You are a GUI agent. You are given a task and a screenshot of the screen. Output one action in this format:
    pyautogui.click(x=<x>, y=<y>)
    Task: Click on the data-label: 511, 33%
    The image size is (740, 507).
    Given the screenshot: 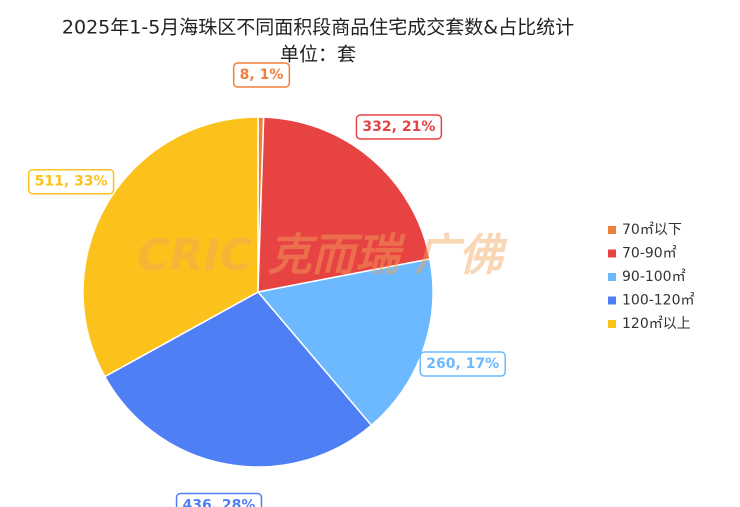 What is the action you would take?
    pyautogui.click(x=71, y=182)
    